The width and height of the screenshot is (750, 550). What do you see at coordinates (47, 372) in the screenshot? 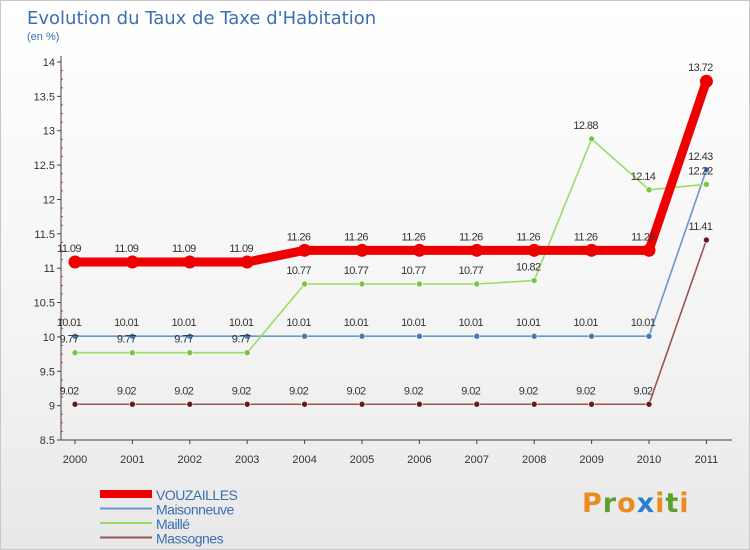
I see `y-tick-label: 9.5` at bounding box center [47, 372].